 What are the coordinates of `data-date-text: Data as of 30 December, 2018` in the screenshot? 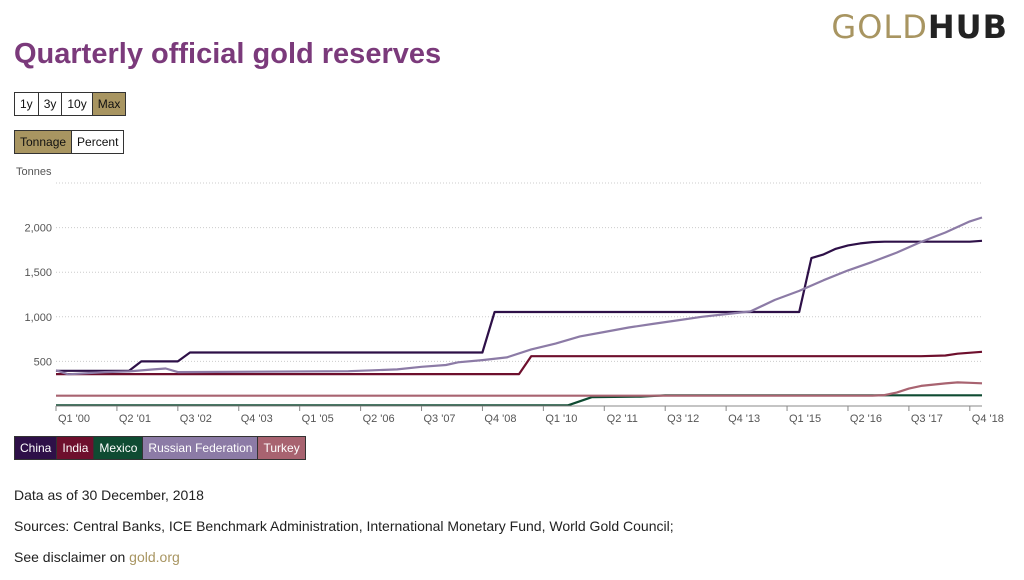 It's located at (109, 495).